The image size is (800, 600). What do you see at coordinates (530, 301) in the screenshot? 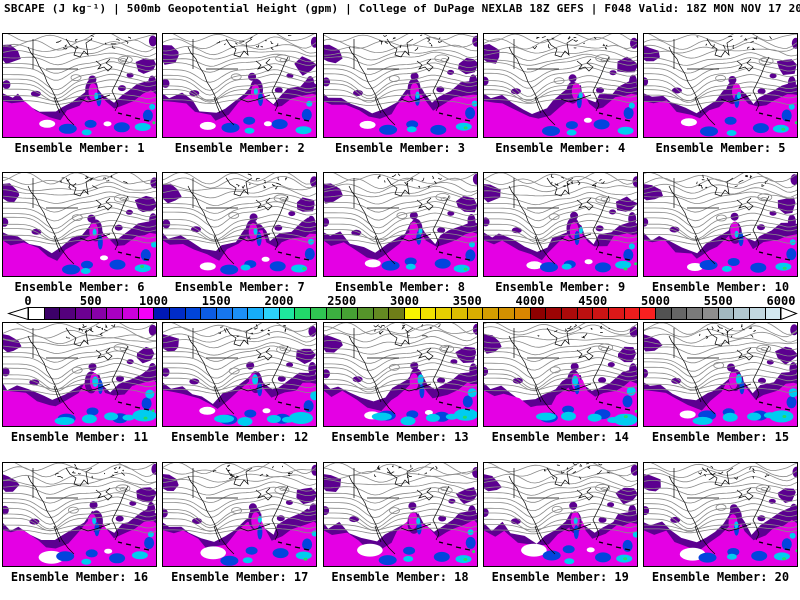
I see `colorbar-tick: 4000` at bounding box center [530, 301].